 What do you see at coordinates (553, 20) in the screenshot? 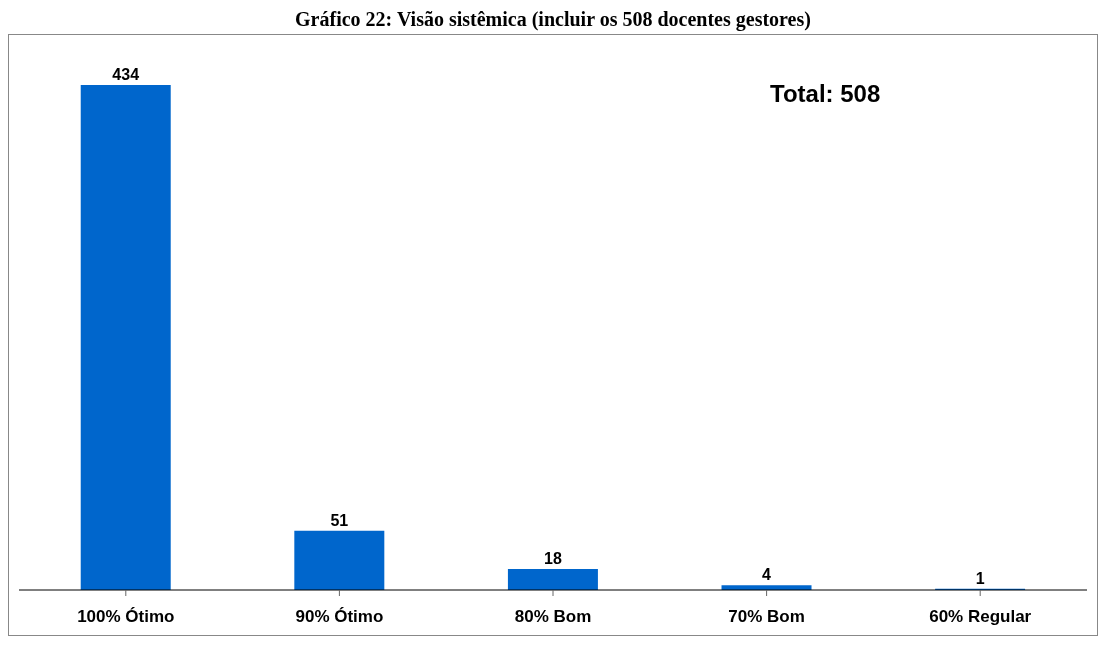
I see `chart-title: Gráfico 22: Visão sistêmica (incluir os 508 docentes gestores)` at bounding box center [553, 20].